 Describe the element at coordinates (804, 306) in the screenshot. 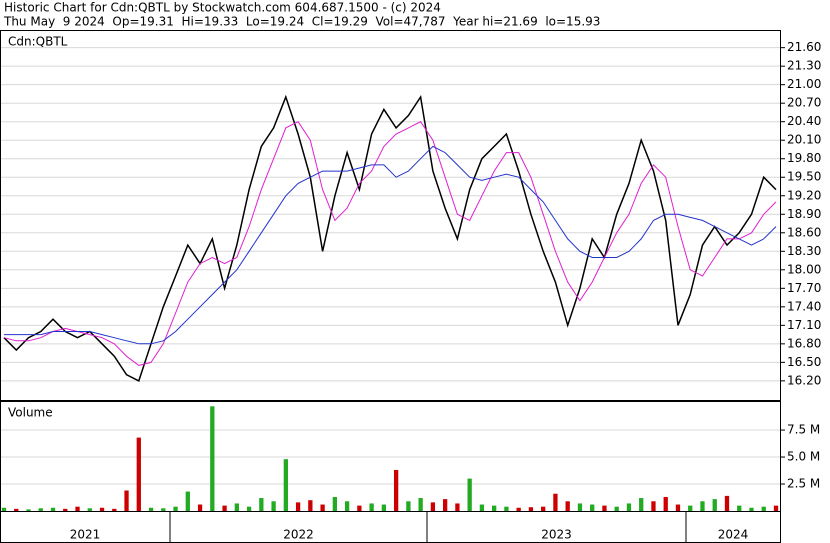

I see `y-tick-label: 17.40` at that location.